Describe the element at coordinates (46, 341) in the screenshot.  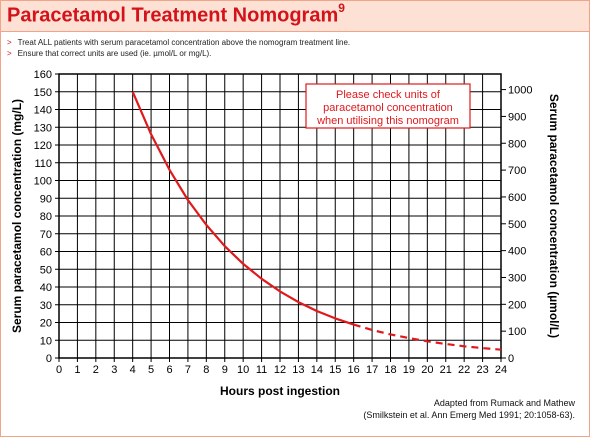
I see `y-tick-label: 10` at that location.